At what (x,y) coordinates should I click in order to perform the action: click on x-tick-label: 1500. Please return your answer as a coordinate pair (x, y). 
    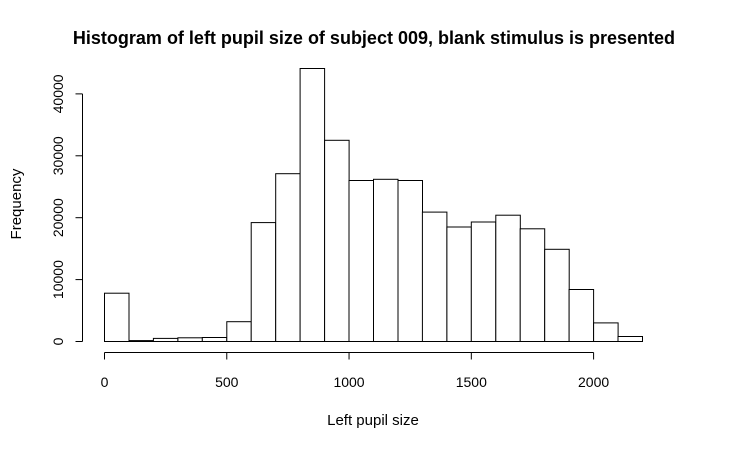
    Looking at the image, I should click on (471, 382).